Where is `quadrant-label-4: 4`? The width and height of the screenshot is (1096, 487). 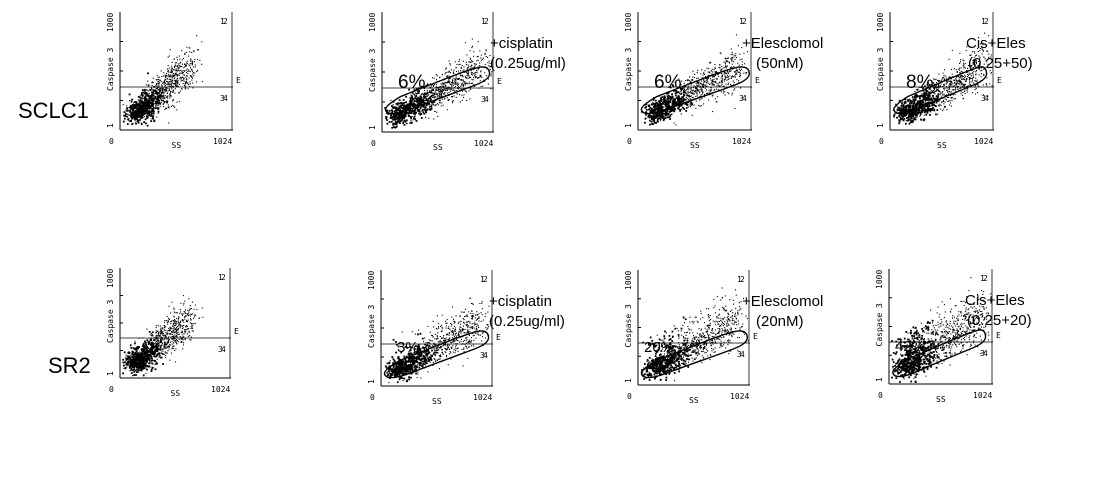 quadrant-label-4: 4 is located at coordinates (986, 98).